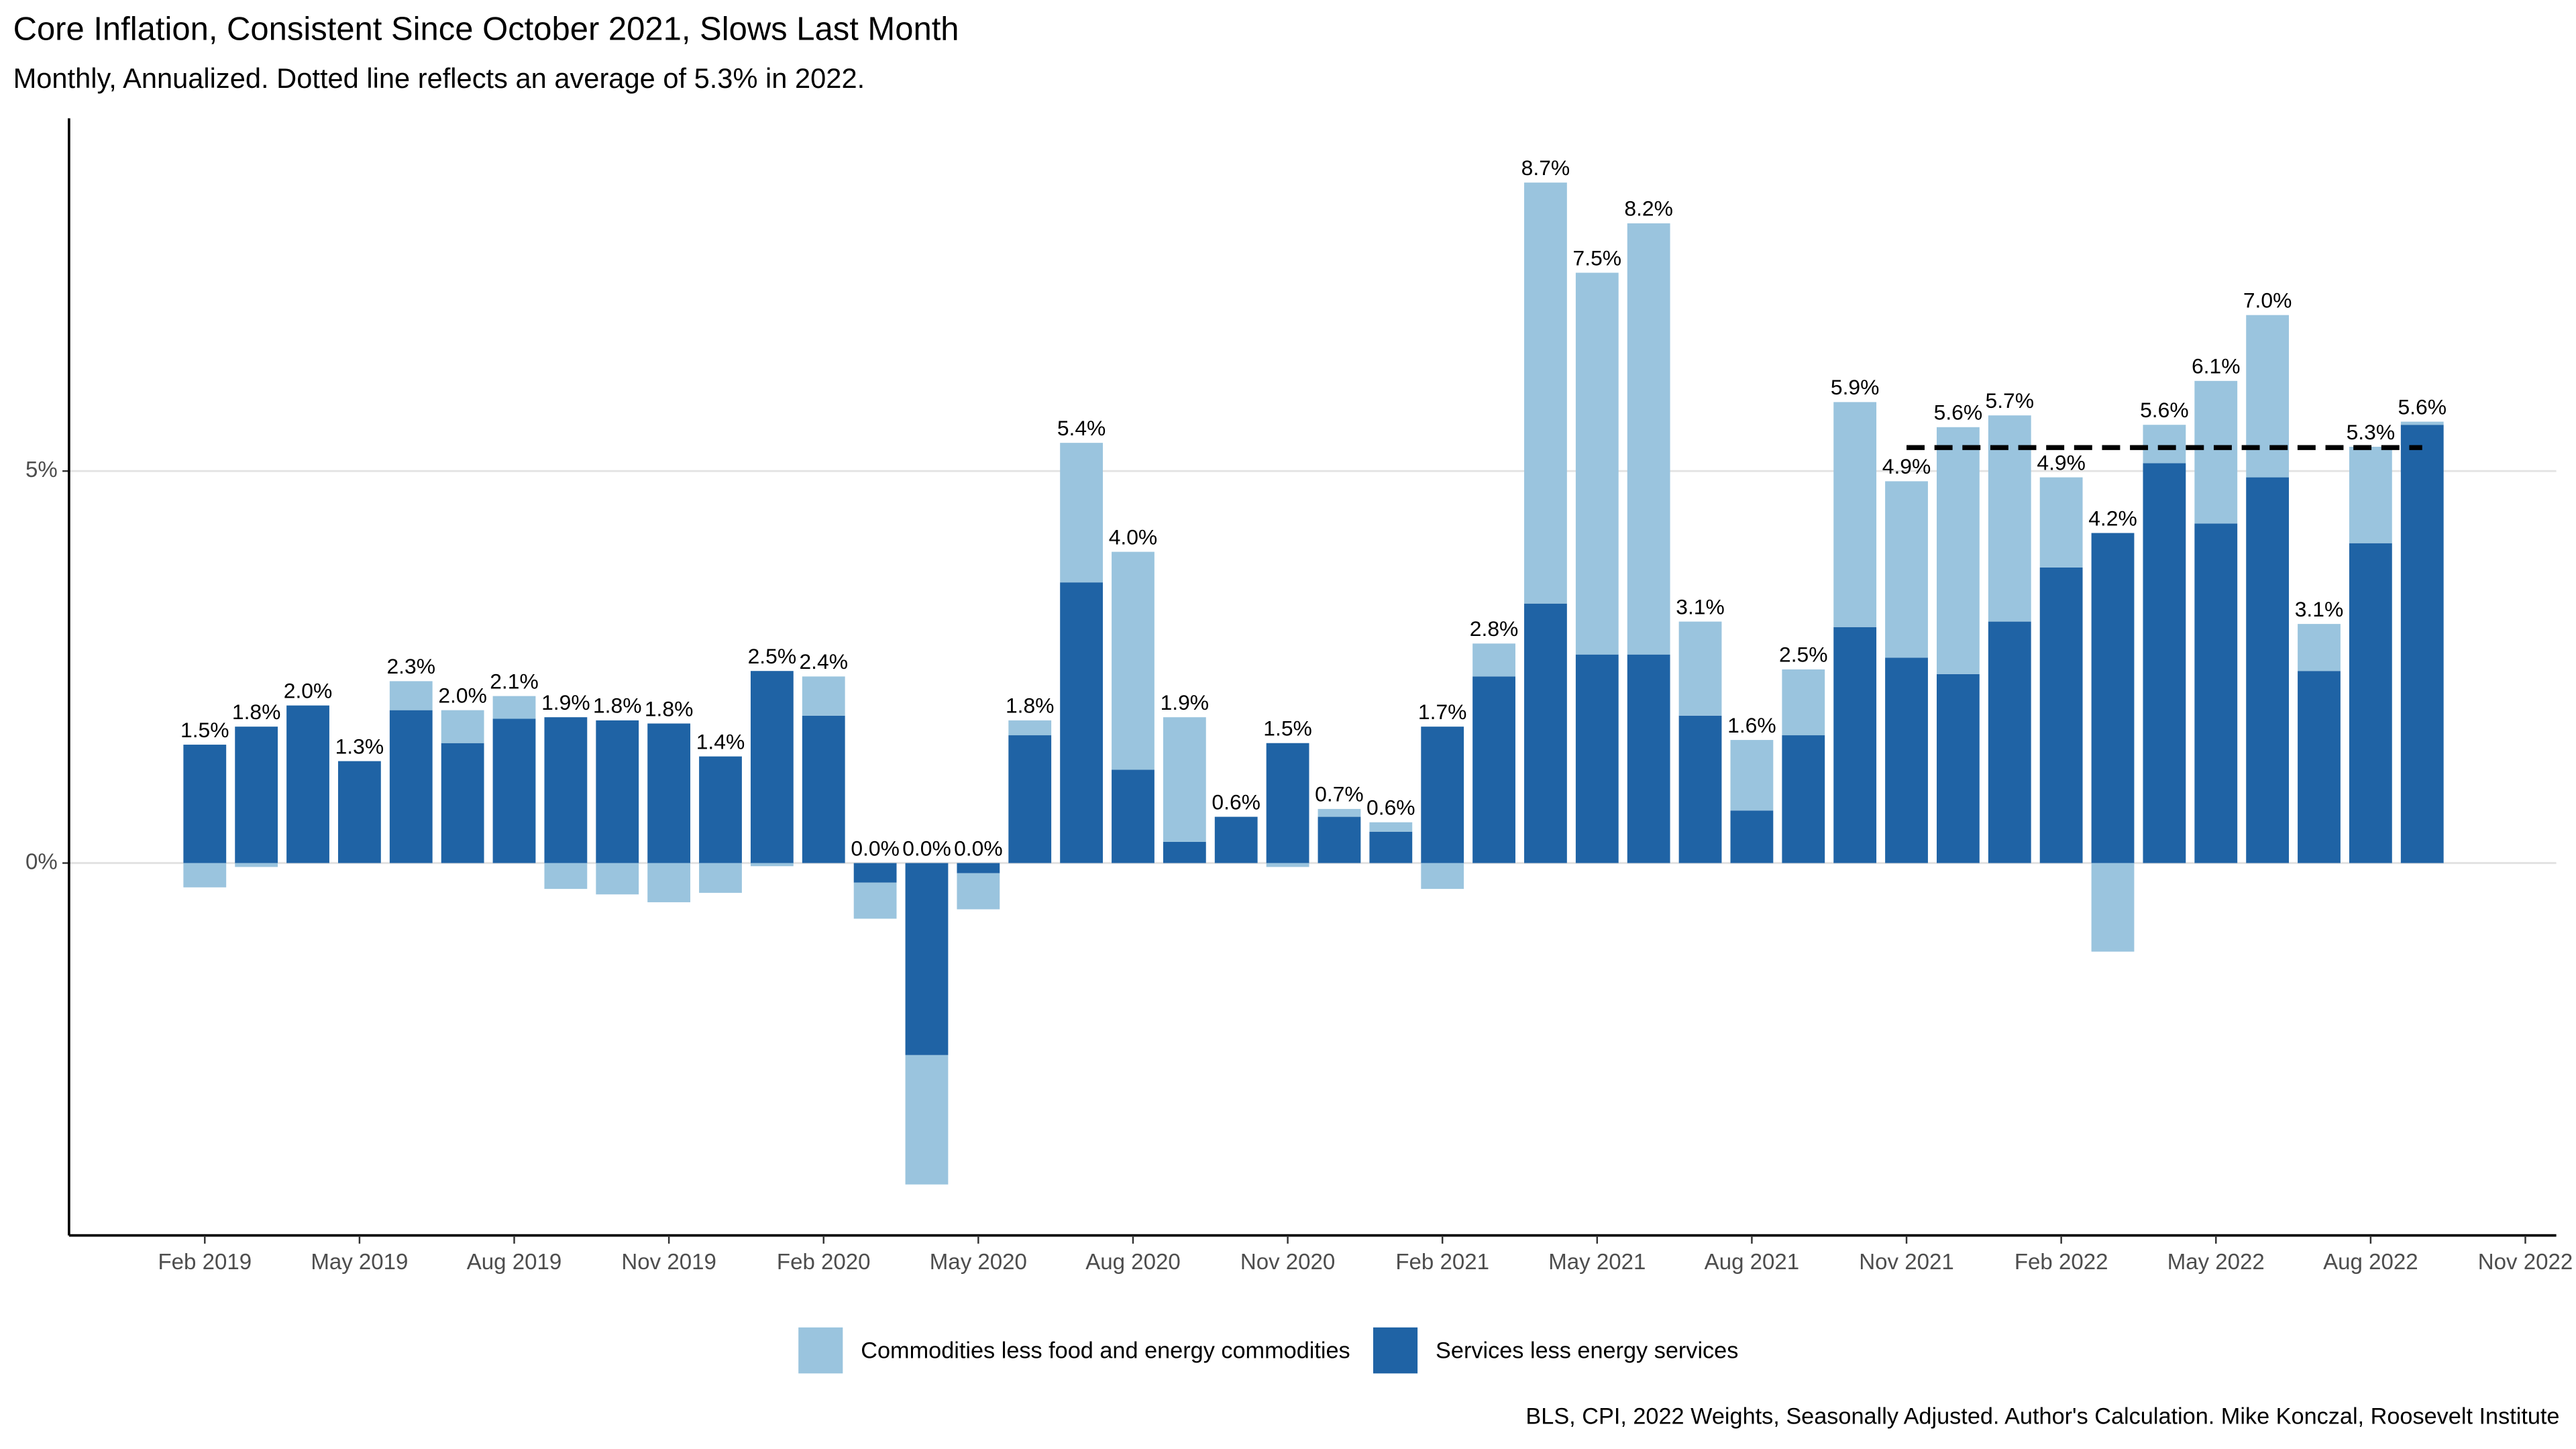 This screenshot has height=1449, width=2576. What do you see at coordinates (1287, 728) in the screenshot?
I see `data-label: 1.5%` at bounding box center [1287, 728].